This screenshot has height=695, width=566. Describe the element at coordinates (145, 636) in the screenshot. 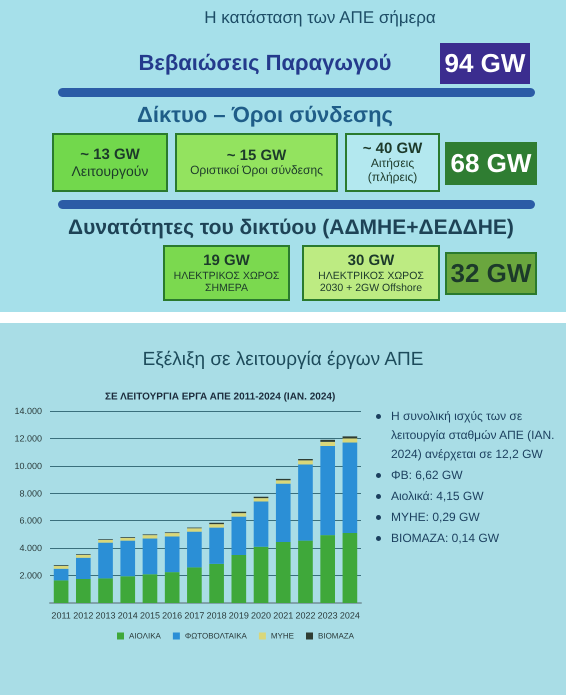

I see `legend-label: ΑΙΟΛΙΚΑ` at that location.